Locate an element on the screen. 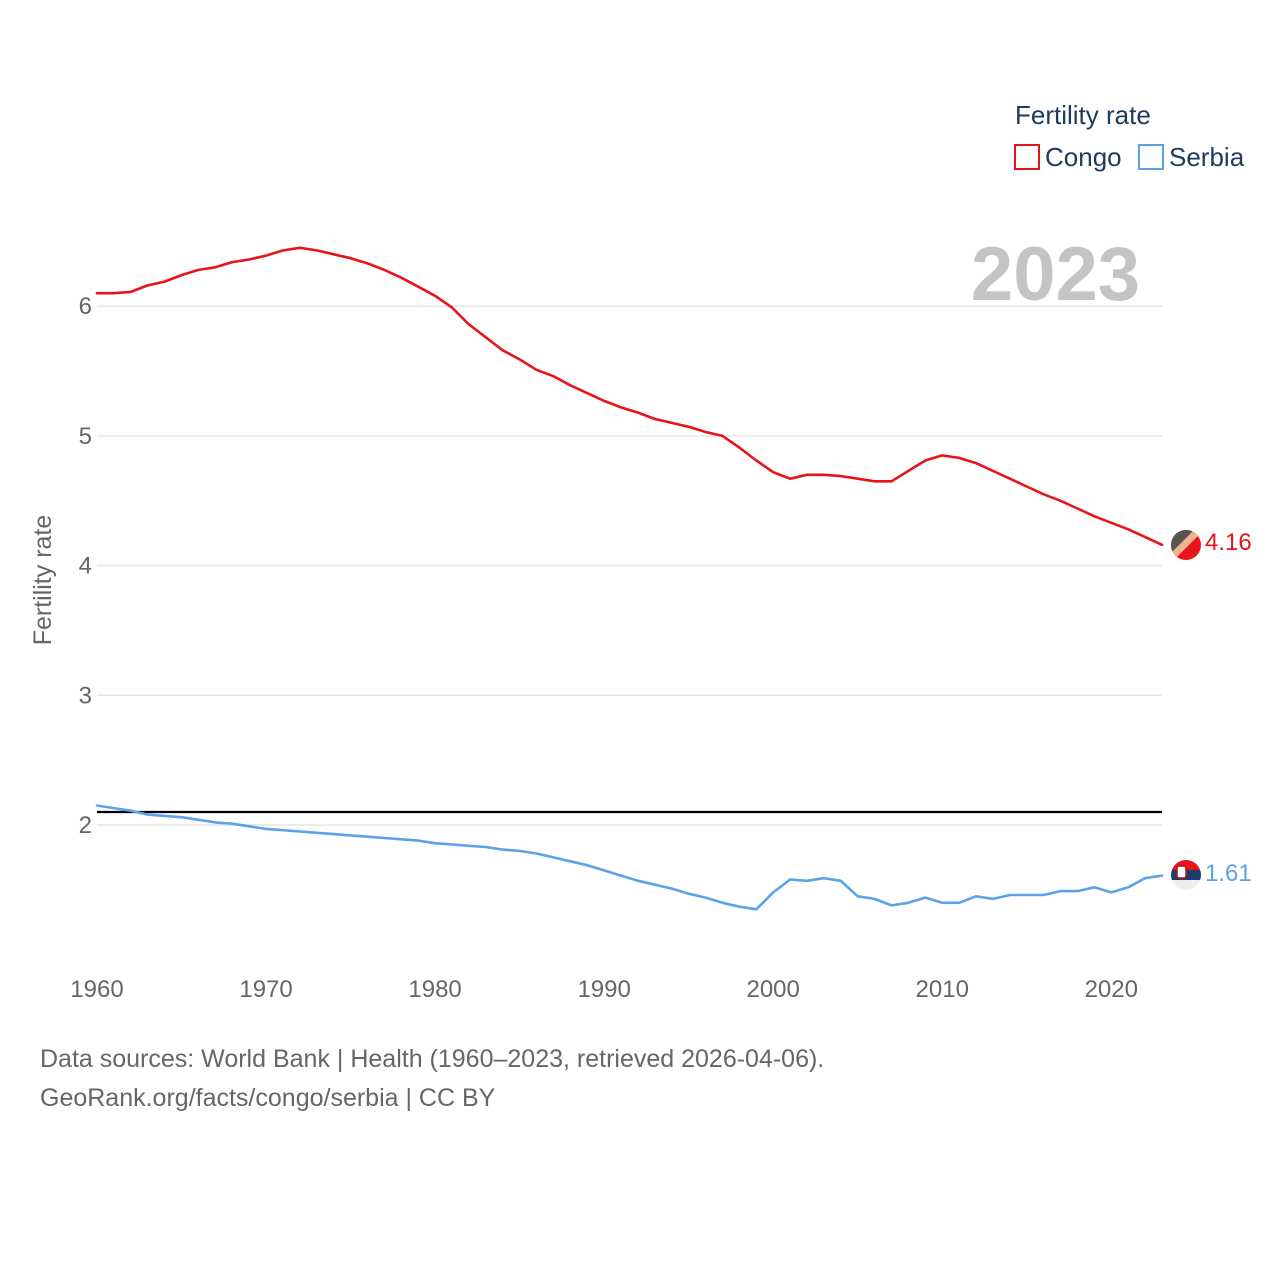  y-tick-label: 5 is located at coordinates (85, 436).